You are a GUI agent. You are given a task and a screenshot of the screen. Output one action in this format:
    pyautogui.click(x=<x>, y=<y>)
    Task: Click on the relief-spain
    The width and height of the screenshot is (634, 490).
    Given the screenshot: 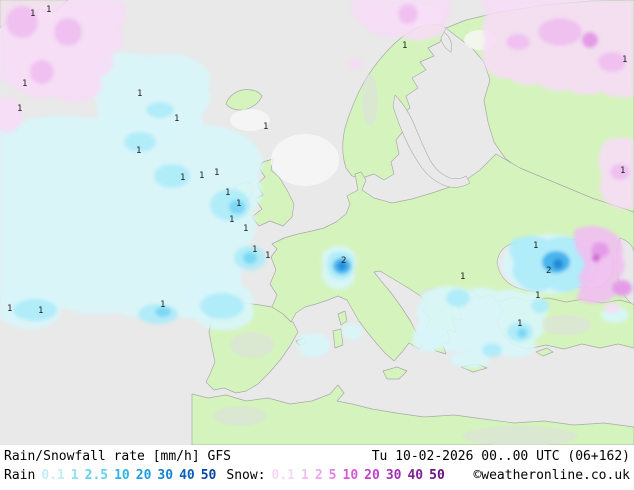 What is the action you would take?
    pyautogui.click(x=252, y=345)
    